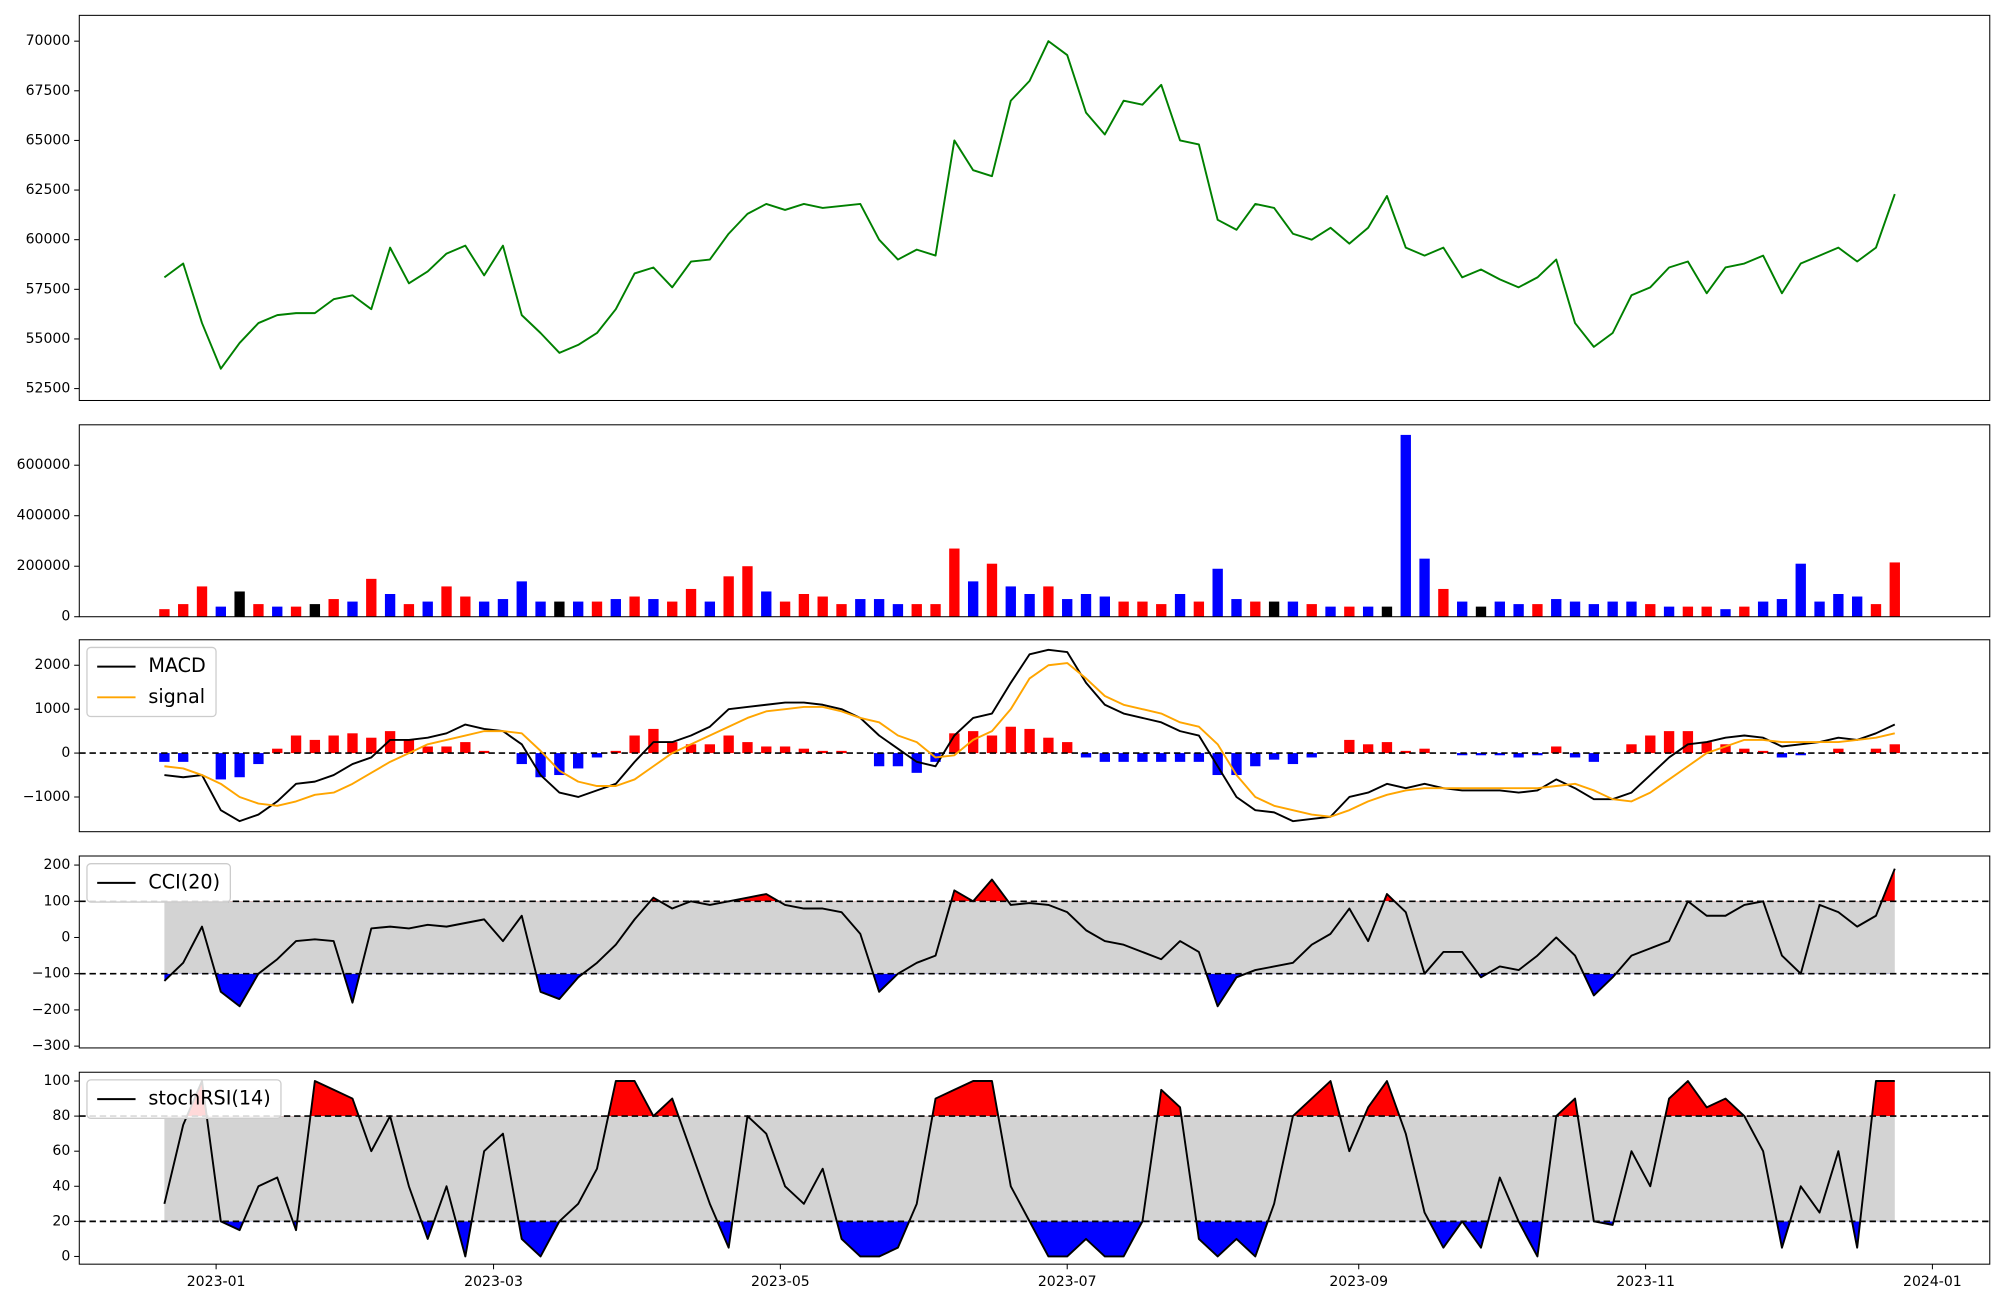  I want to click on legend-label: stochRSI(14), so click(209, 1098).